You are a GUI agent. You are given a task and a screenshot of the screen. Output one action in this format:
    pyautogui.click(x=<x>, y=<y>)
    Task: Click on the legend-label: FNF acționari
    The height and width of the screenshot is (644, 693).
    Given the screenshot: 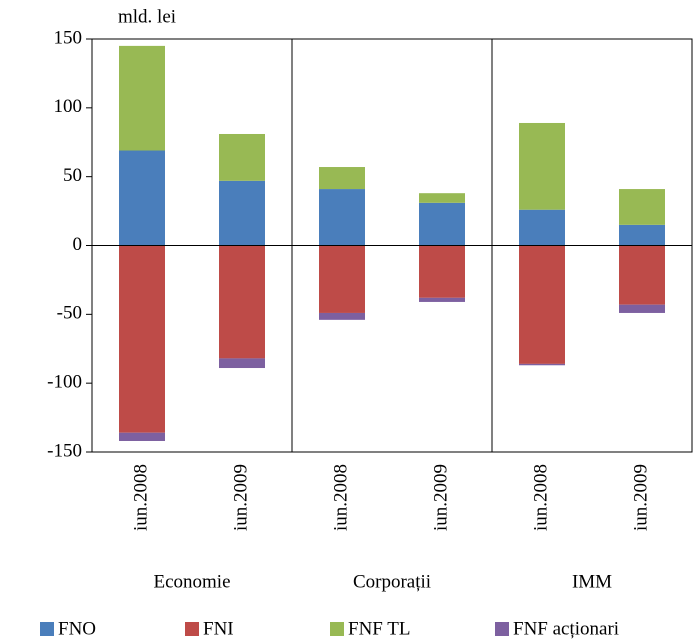 What is the action you would take?
    pyautogui.click(x=566, y=628)
    